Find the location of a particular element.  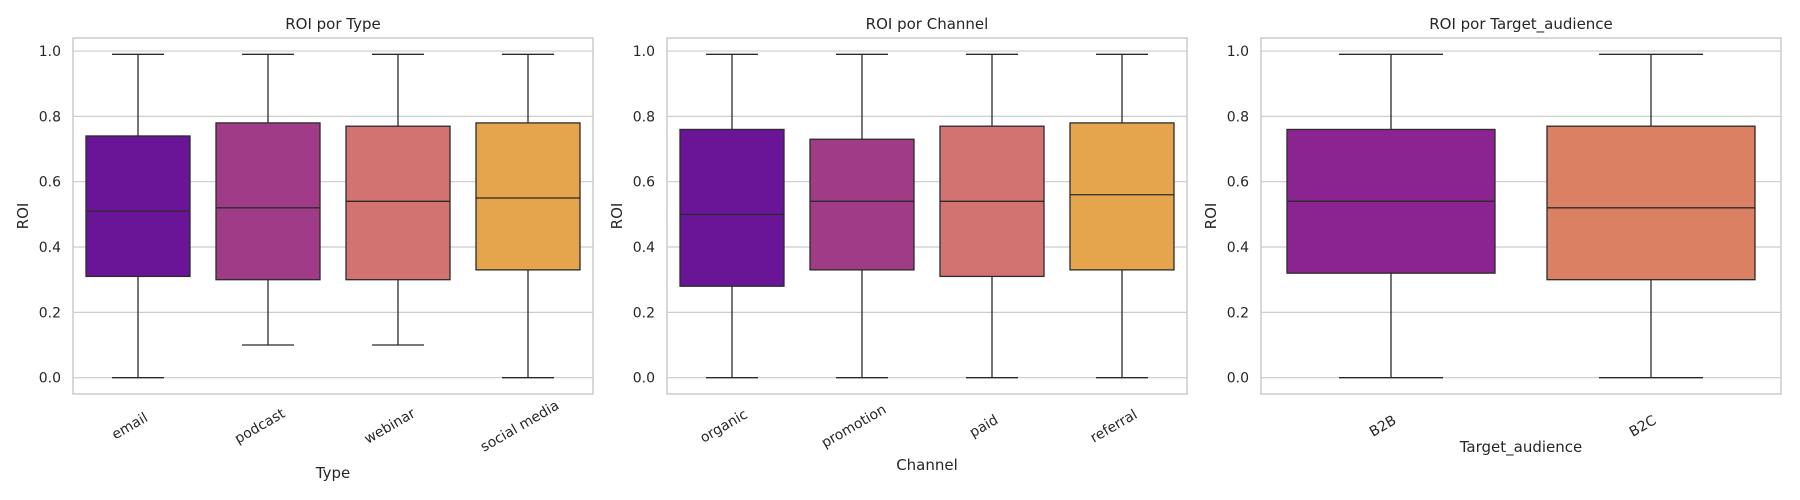

box-promotion is located at coordinates (862, 204).